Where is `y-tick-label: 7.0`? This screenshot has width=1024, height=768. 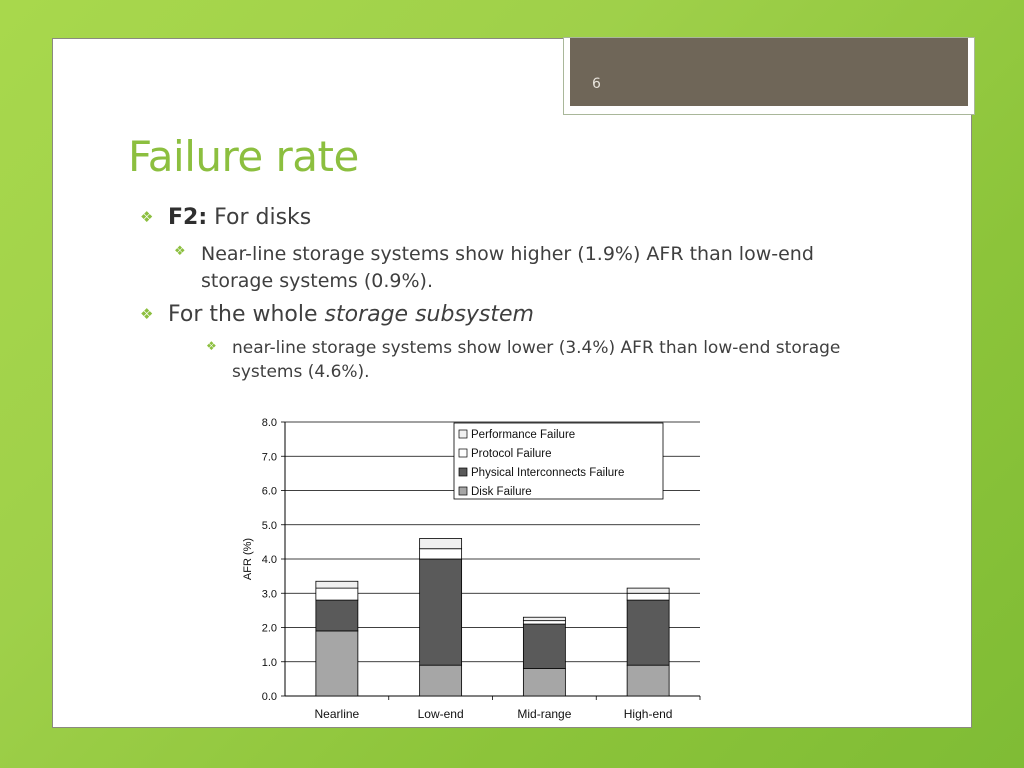 y-tick-label: 7.0 is located at coordinates (269, 457).